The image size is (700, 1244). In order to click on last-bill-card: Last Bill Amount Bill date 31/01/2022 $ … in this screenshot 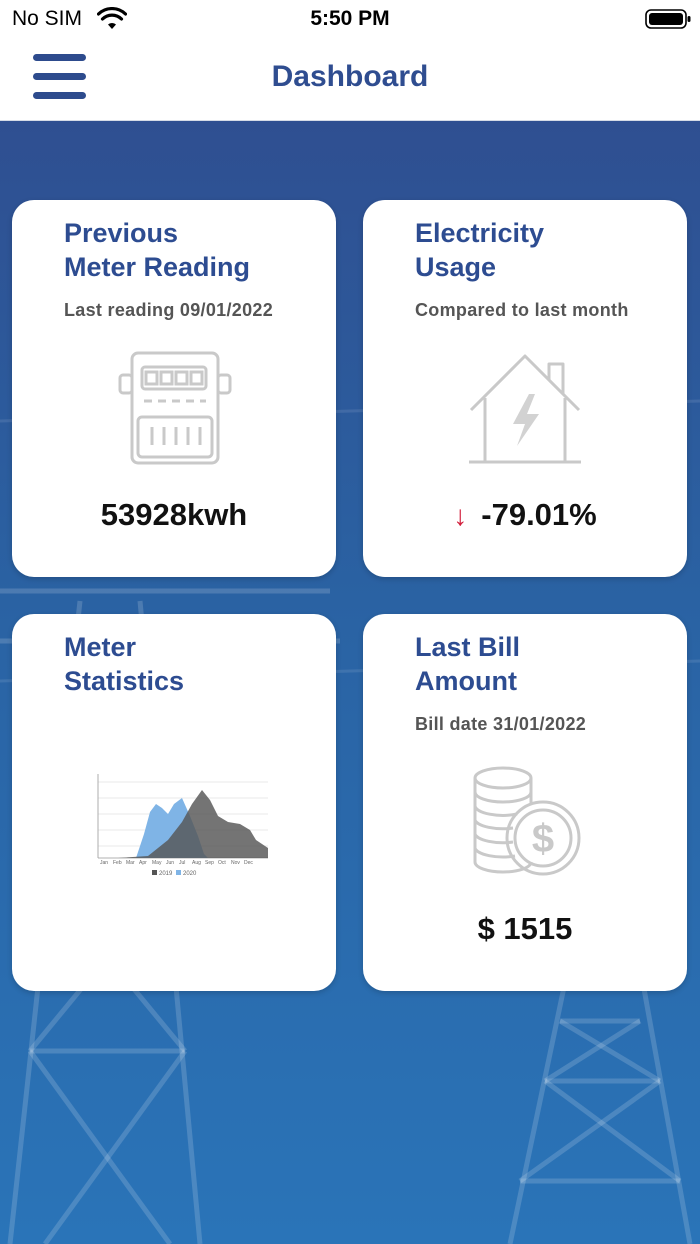, I will do `click(525, 802)`.